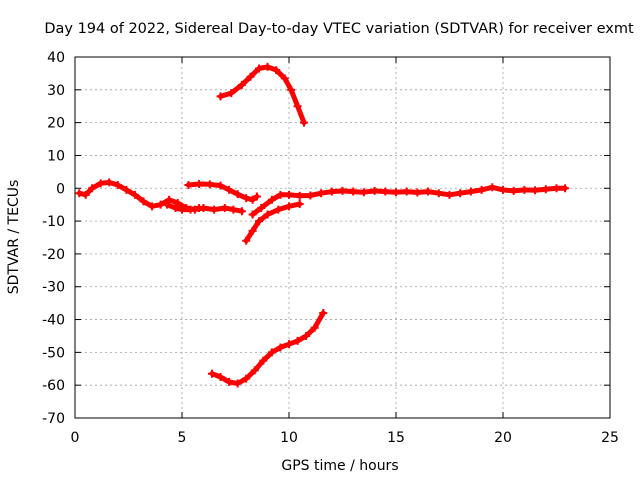 This screenshot has width=640, height=480. What do you see at coordinates (56, 124) in the screenshot?
I see `y-tick-label: 20` at bounding box center [56, 124].